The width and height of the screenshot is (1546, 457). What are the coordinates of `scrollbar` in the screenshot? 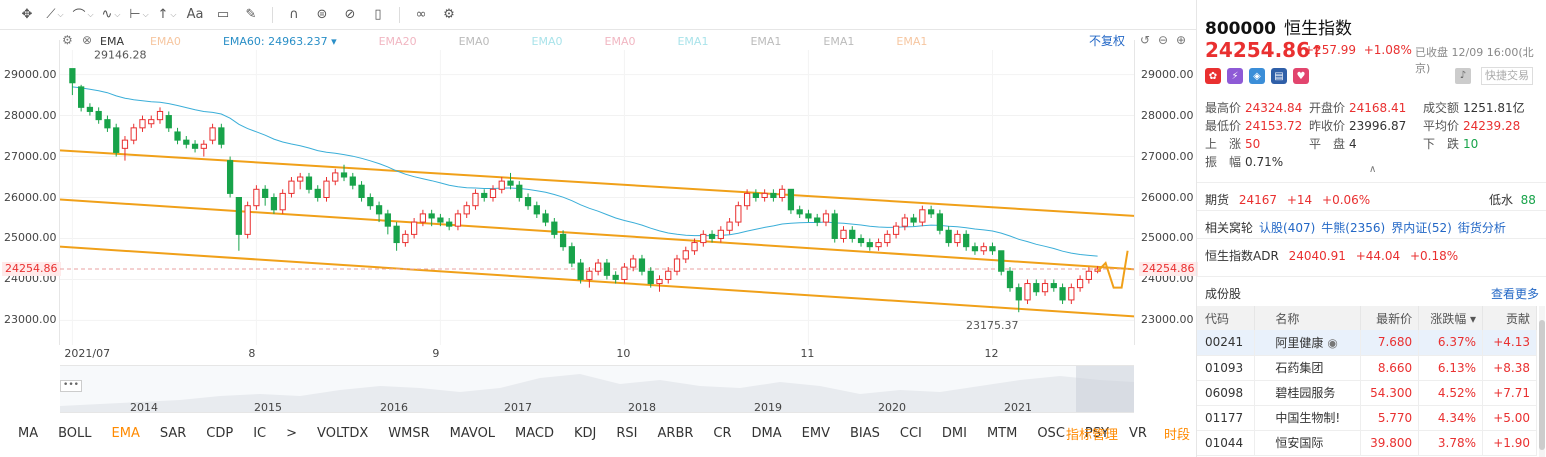 It's located at (1542, 381).